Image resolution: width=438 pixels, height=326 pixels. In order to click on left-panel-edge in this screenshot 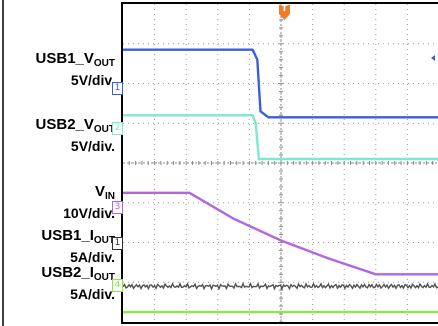, I will do `click(2, 163)`.